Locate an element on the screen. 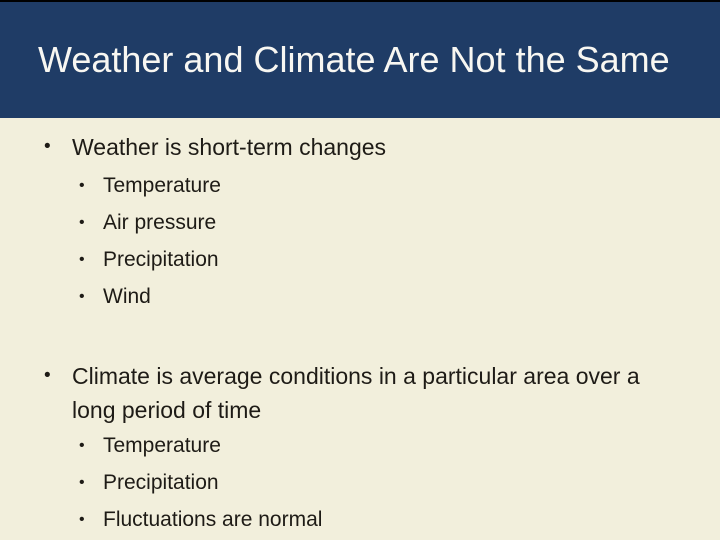  sub-bullet-item: • Air pressure is located at coordinates (360, 222).